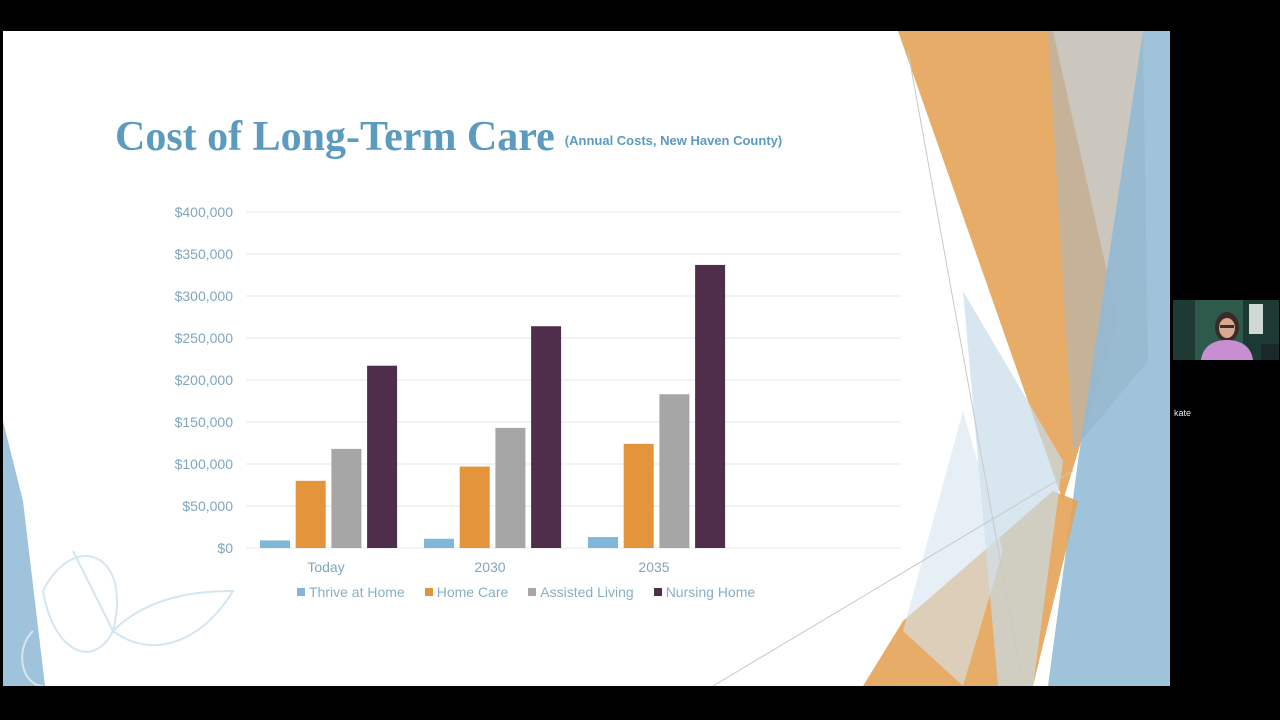  Describe the element at coordinates (204, 422) in the screenshot. I see `y-tick-label: $150,000` at that location.